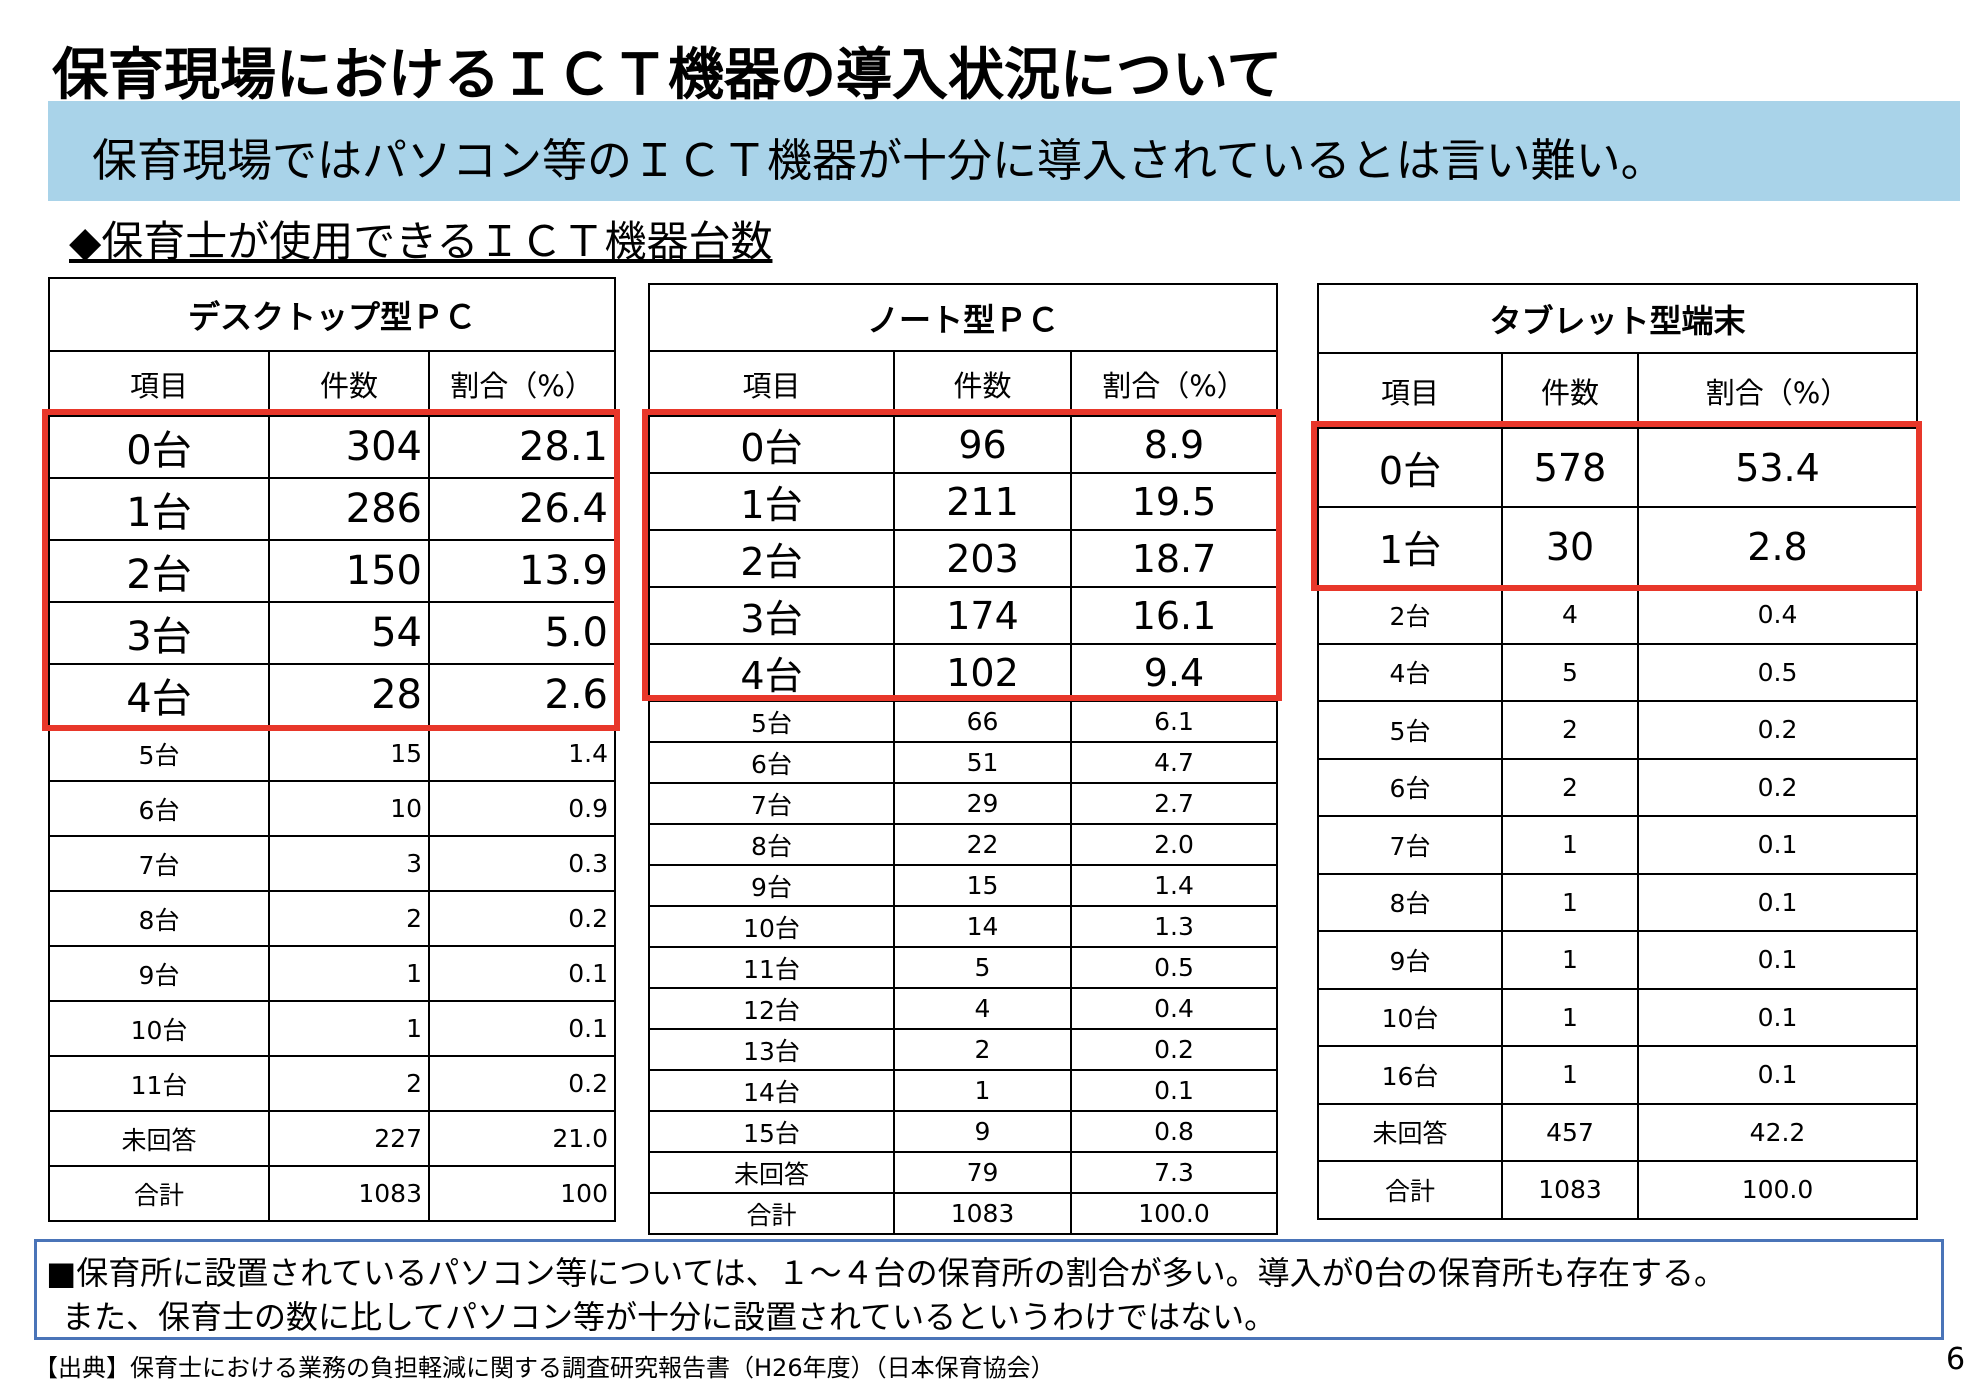 The height and width of the screenshot is (1388, 1972). I want to click on cell: 4台, so click(1410, 672).